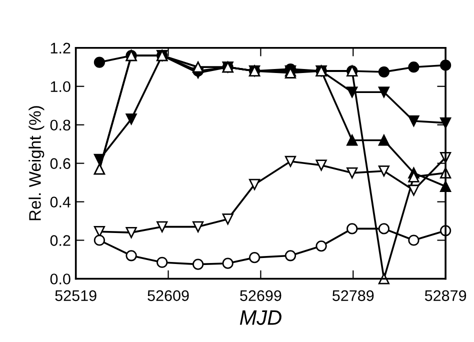 The image size is (474, 342). I want to click on y-tick-label: 0.6, so click(60, 163).